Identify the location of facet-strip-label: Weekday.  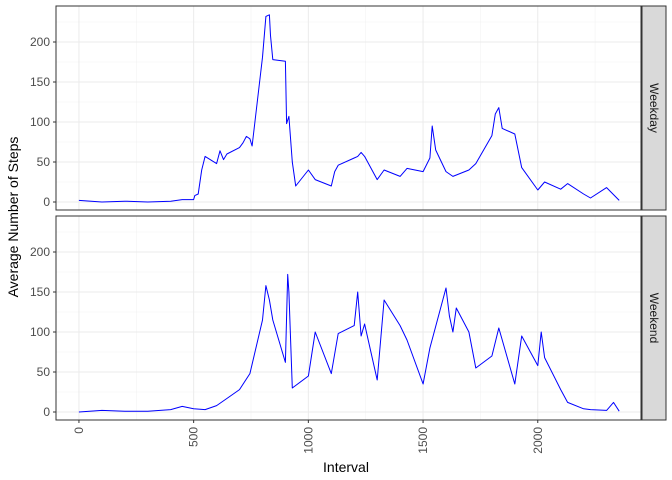
(654, 108).